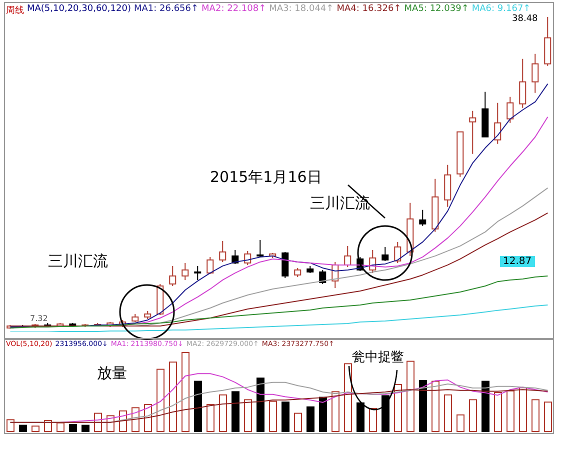  What do you see at coordinates (436, 10) in the screenshot?
I see `text: MA5: 12.039↑` at bounding box center [436, 10].